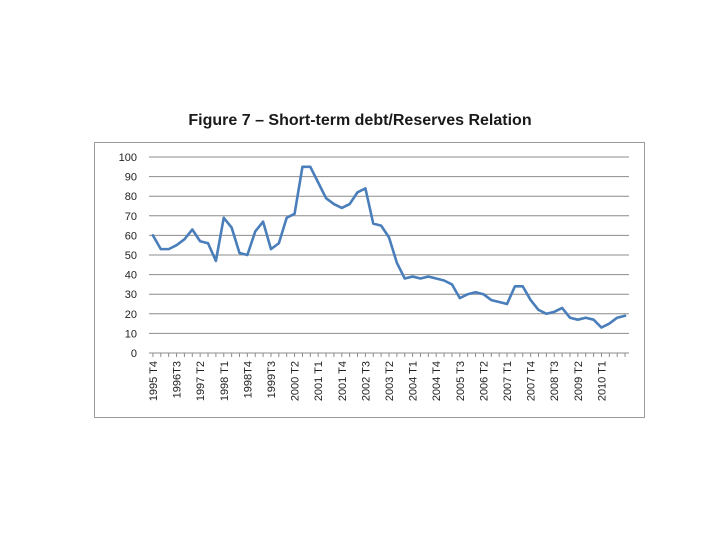  Describe the element at coordinates (508, 381) in the screenshot. I see `x-tick-label: 2007 T1` at that location.